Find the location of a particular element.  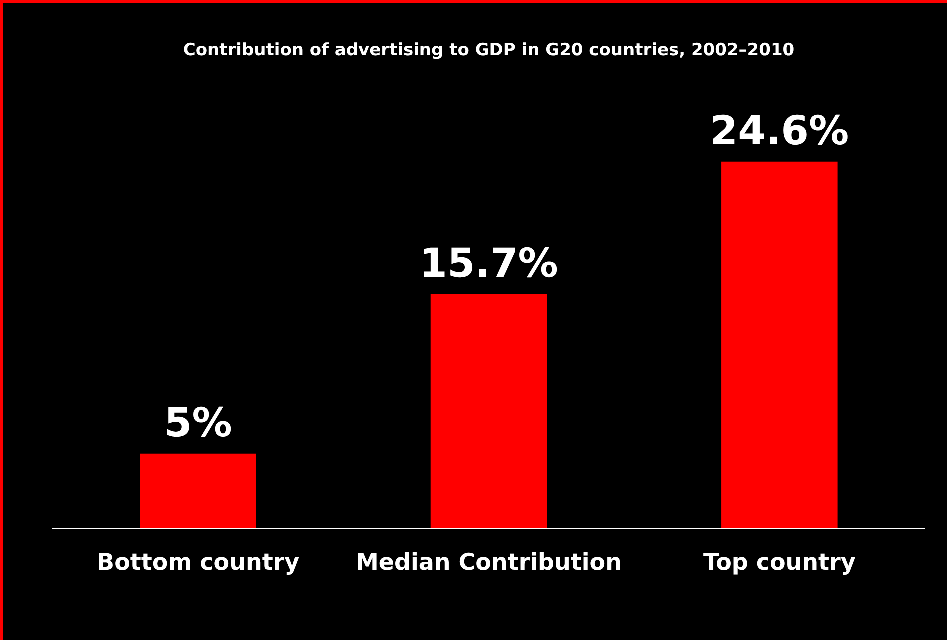

data-label: 5% is located at coordinates (198, 423).